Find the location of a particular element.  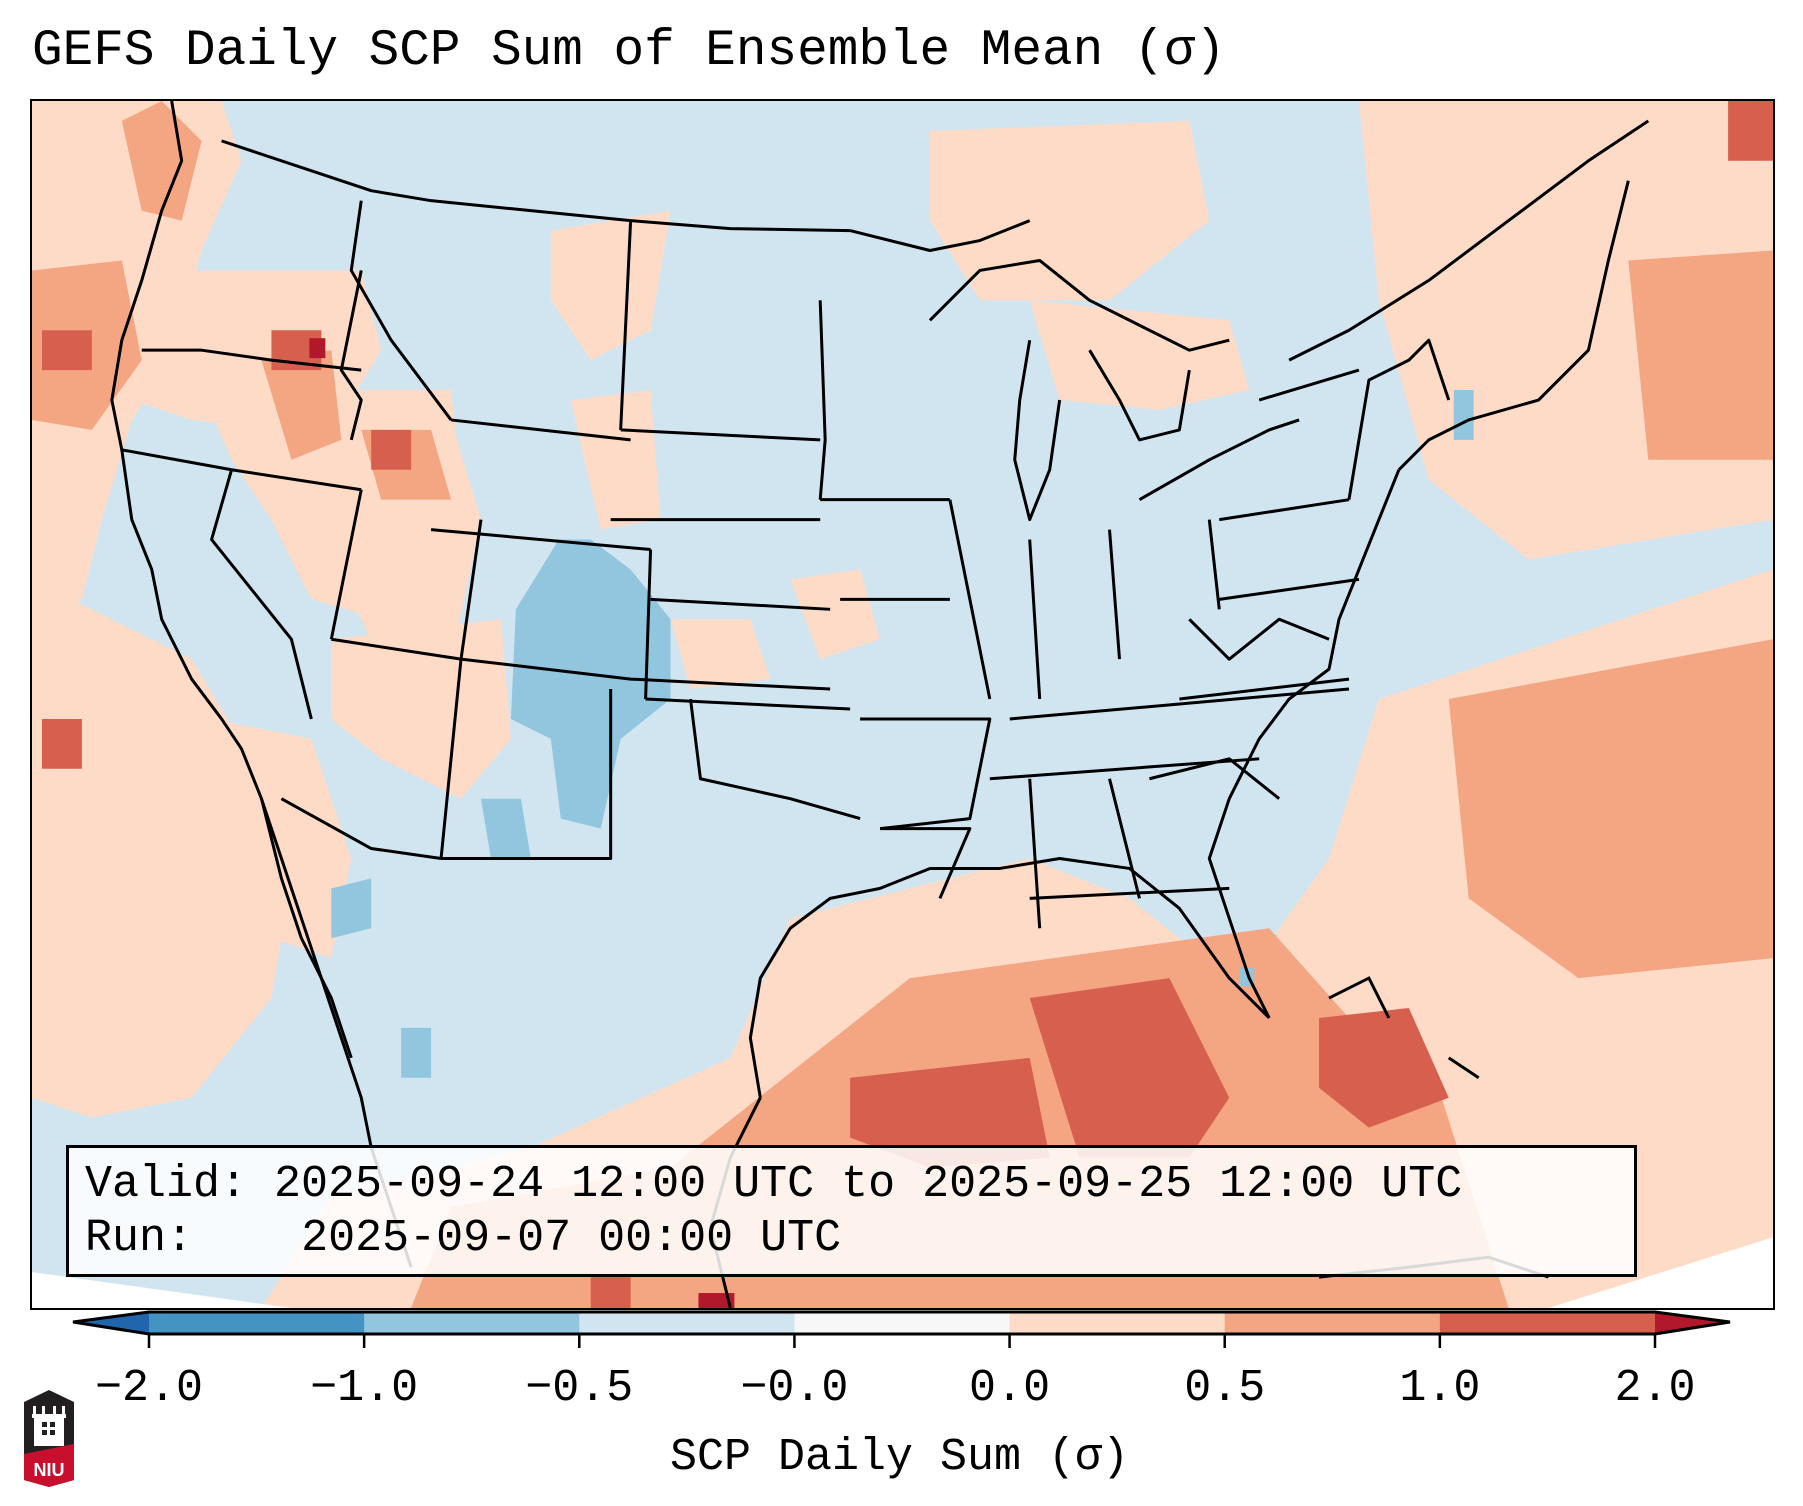

colorbar-tick-label: 2.0 is located at coordinates (1655, 1388).